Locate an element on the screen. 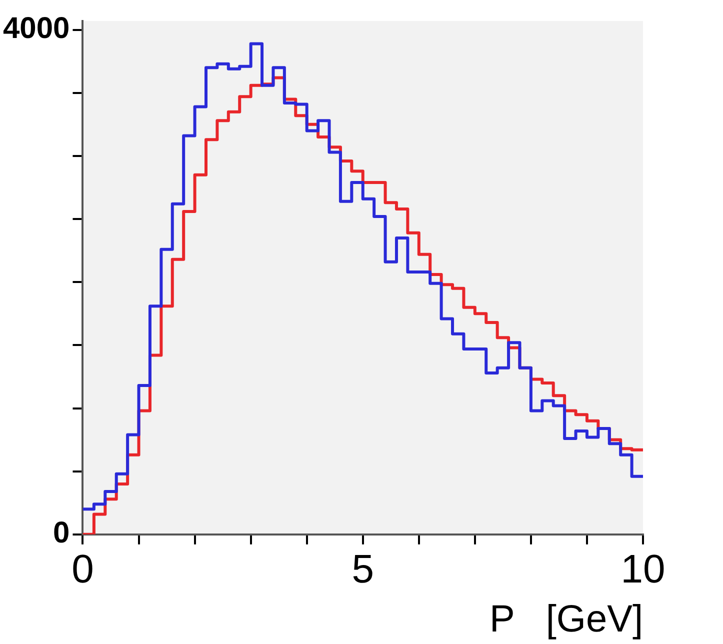  x-tick-label: 10 is located at coordinates (643, 569).